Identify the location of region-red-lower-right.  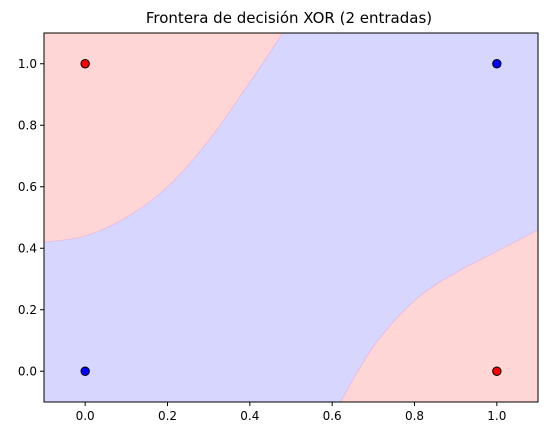
(439, 315).